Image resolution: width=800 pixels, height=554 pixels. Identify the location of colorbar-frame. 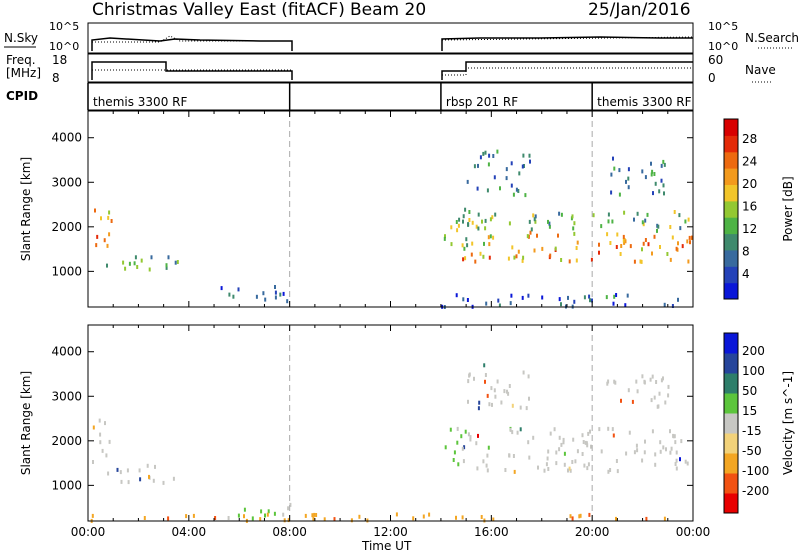
(731, 423).